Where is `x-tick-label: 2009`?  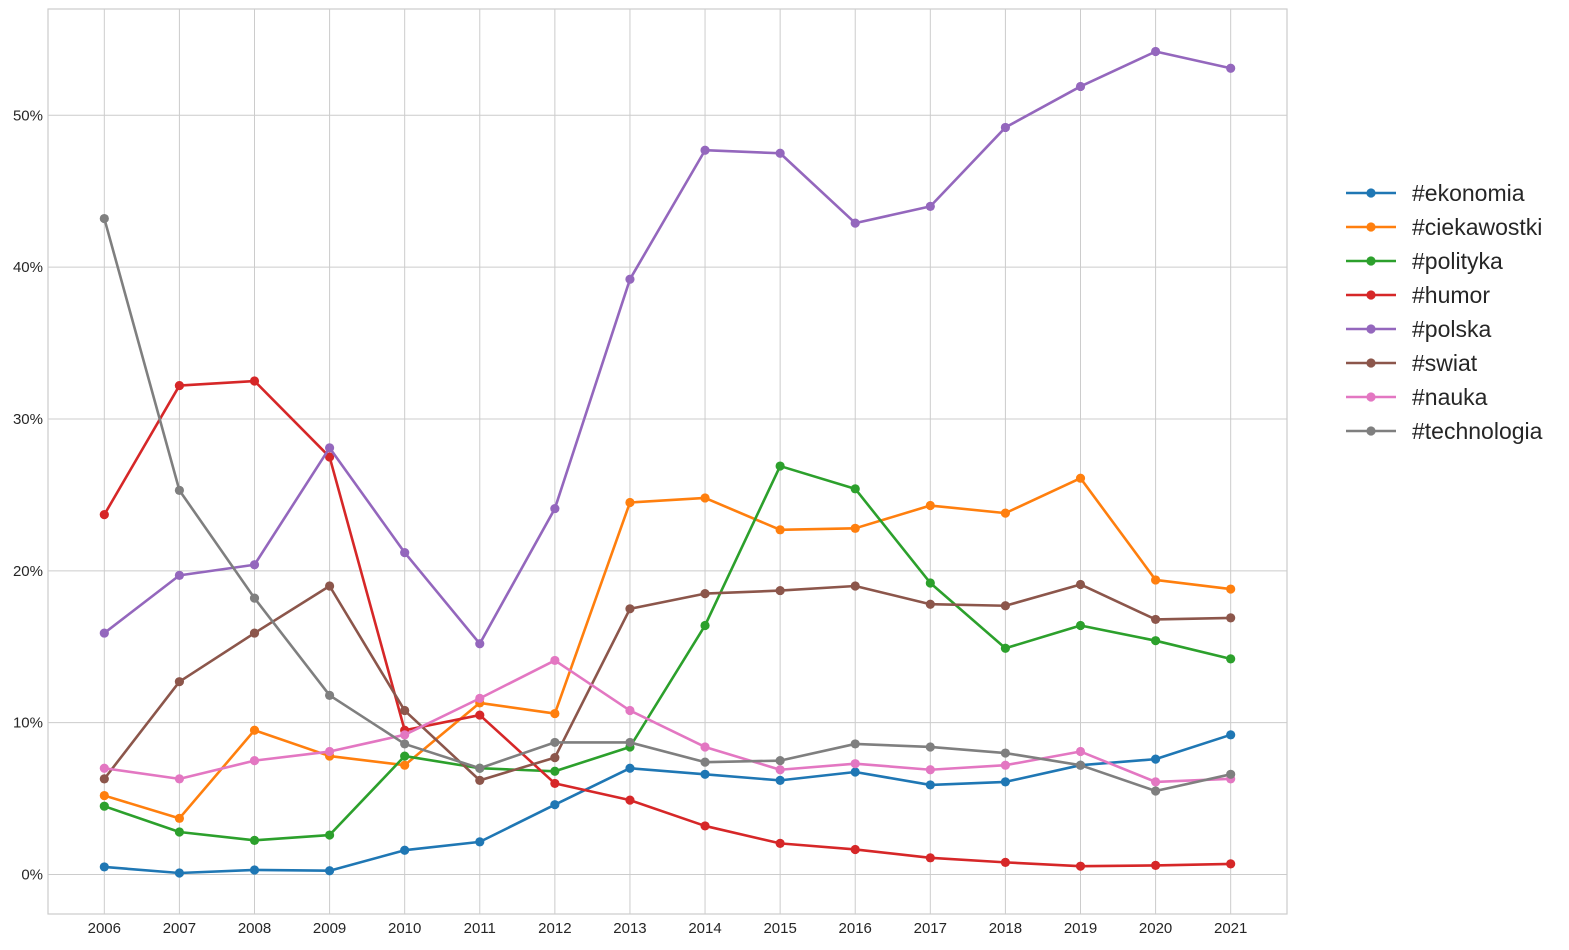
x-tick-label: 2009 is located at coordinates (329, 928).